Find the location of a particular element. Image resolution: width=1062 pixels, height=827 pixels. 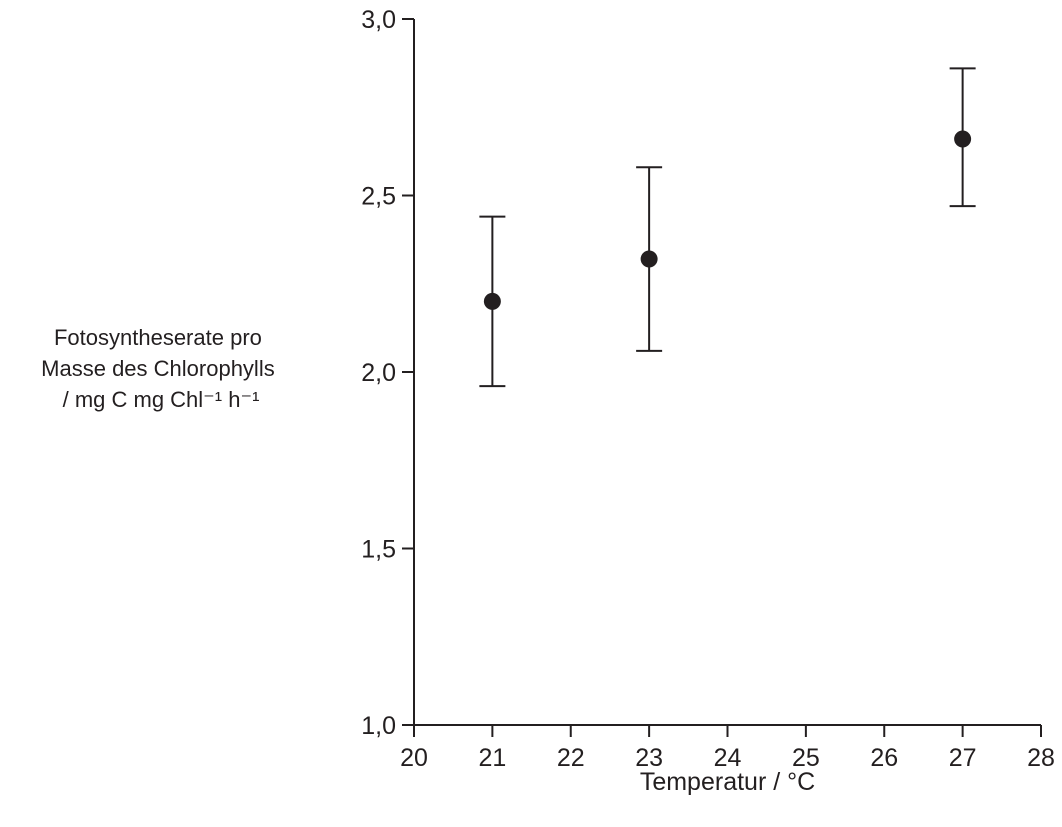

x-axis-title: Temperatur / °C is located at coordinates (727, 782).